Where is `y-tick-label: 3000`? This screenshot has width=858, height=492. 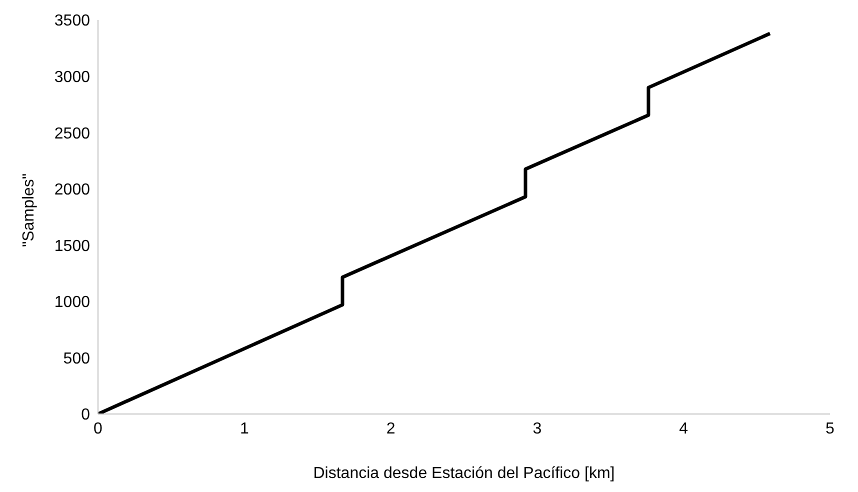 y-tick-label: 3000 is located at coordinates (72, 77).